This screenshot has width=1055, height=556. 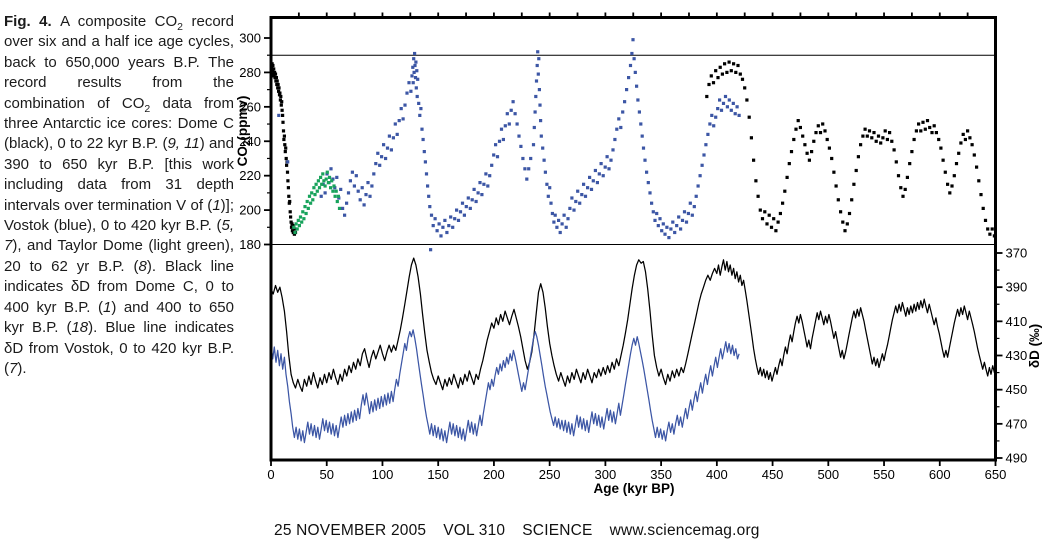 What do you see at coordinates (13, 368) in the screenshot?
I see `caption-text: 7` at bounding box center [13, 368].